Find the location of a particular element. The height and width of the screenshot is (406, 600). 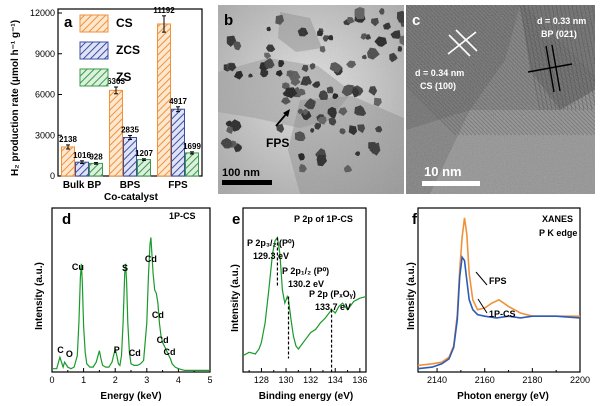

x-tick-label: 134 is located at coordinates (335, 380).